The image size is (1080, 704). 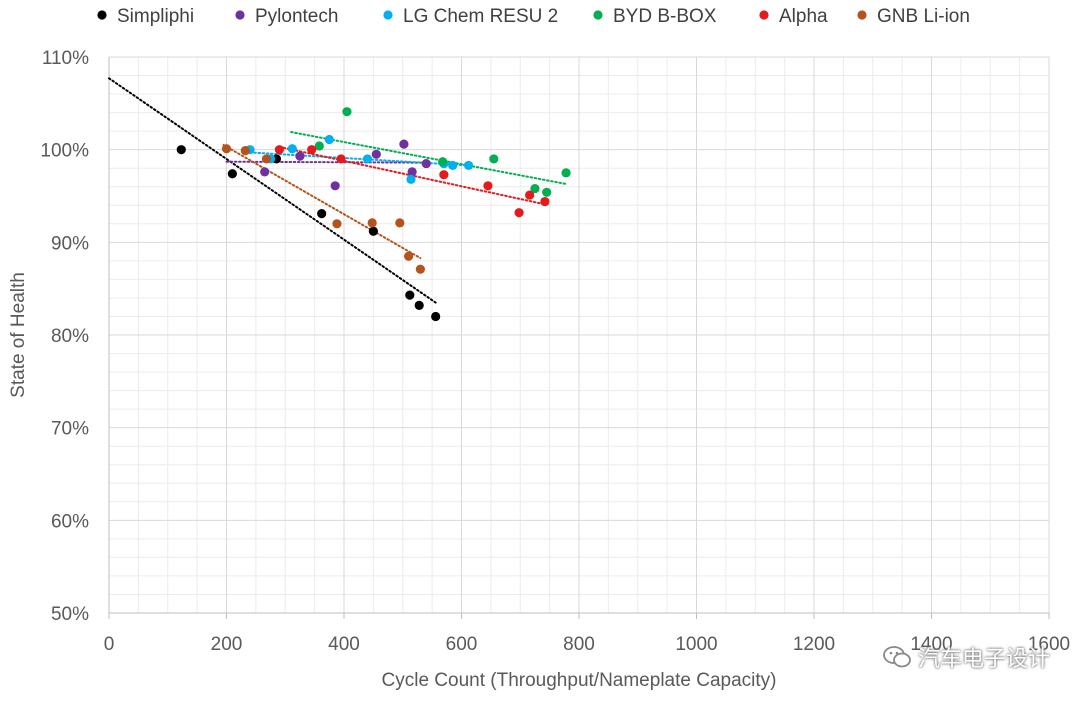 I want to click on y-tick-label: 100%, so click(x=64, y=151).